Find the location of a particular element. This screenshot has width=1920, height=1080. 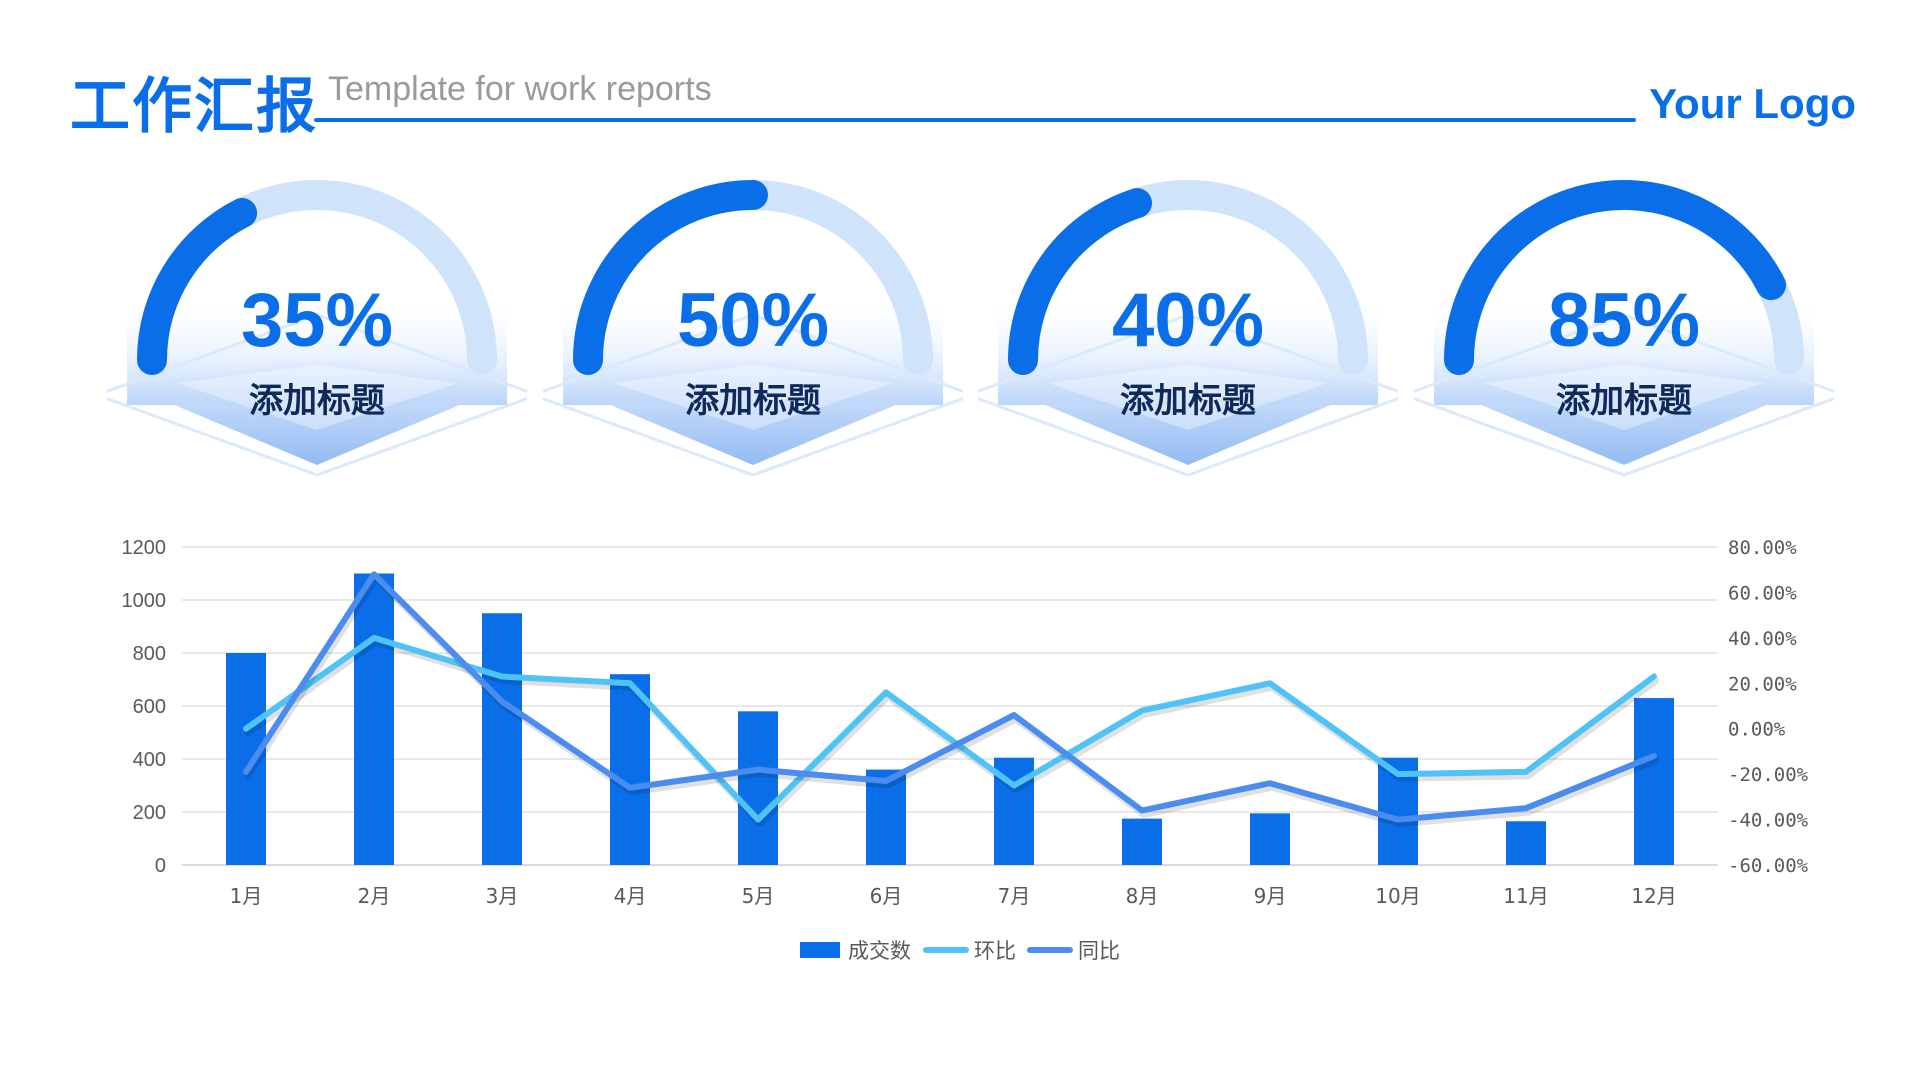

y-right-tick: 40.00% is located at coordinates (1762, 639).